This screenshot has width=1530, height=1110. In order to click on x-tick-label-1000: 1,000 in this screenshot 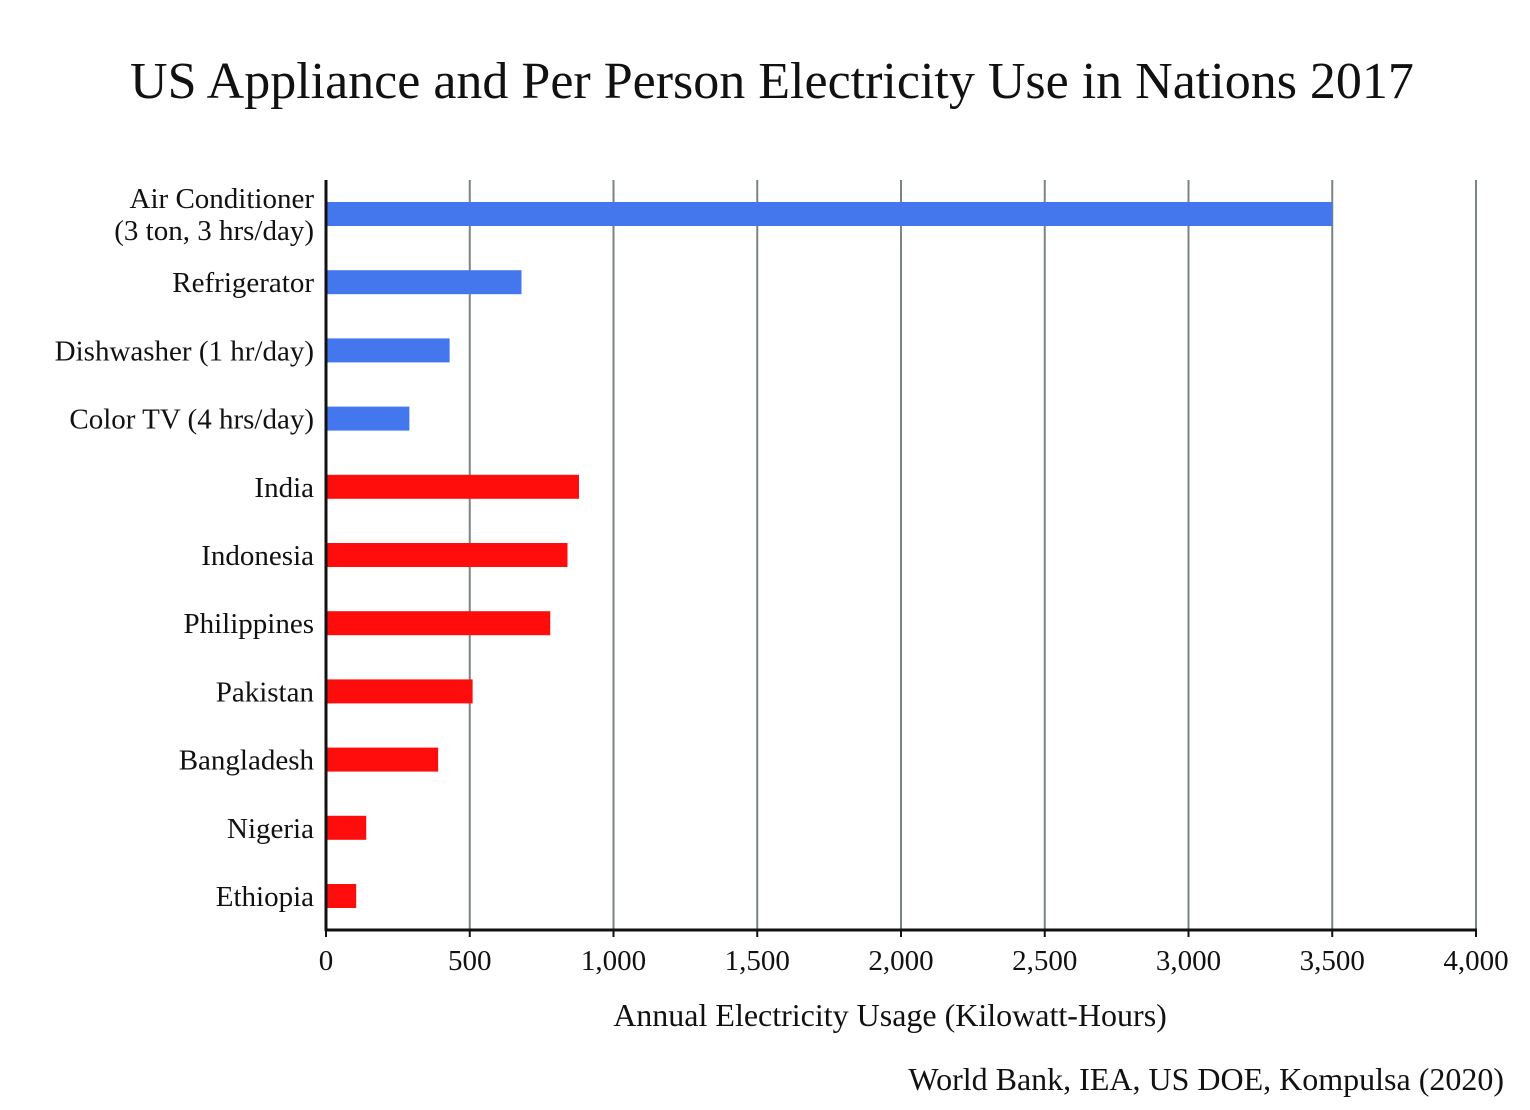, I will do `click(613, 961)`.